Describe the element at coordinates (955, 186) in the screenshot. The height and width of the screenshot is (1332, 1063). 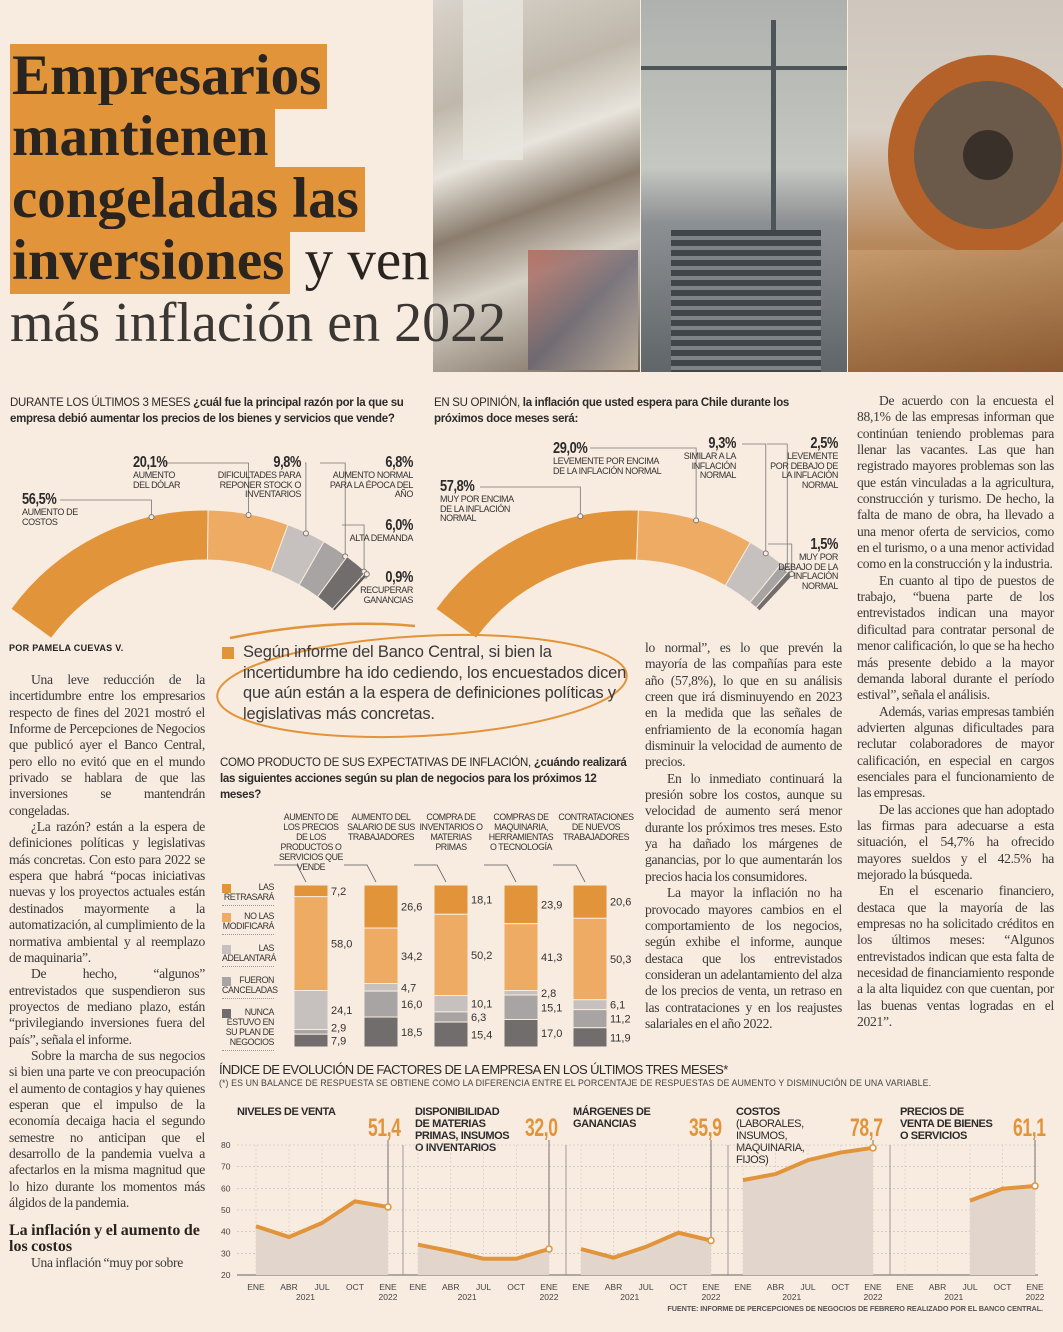
I see `mining-excavator-wheel-photo` at that location.